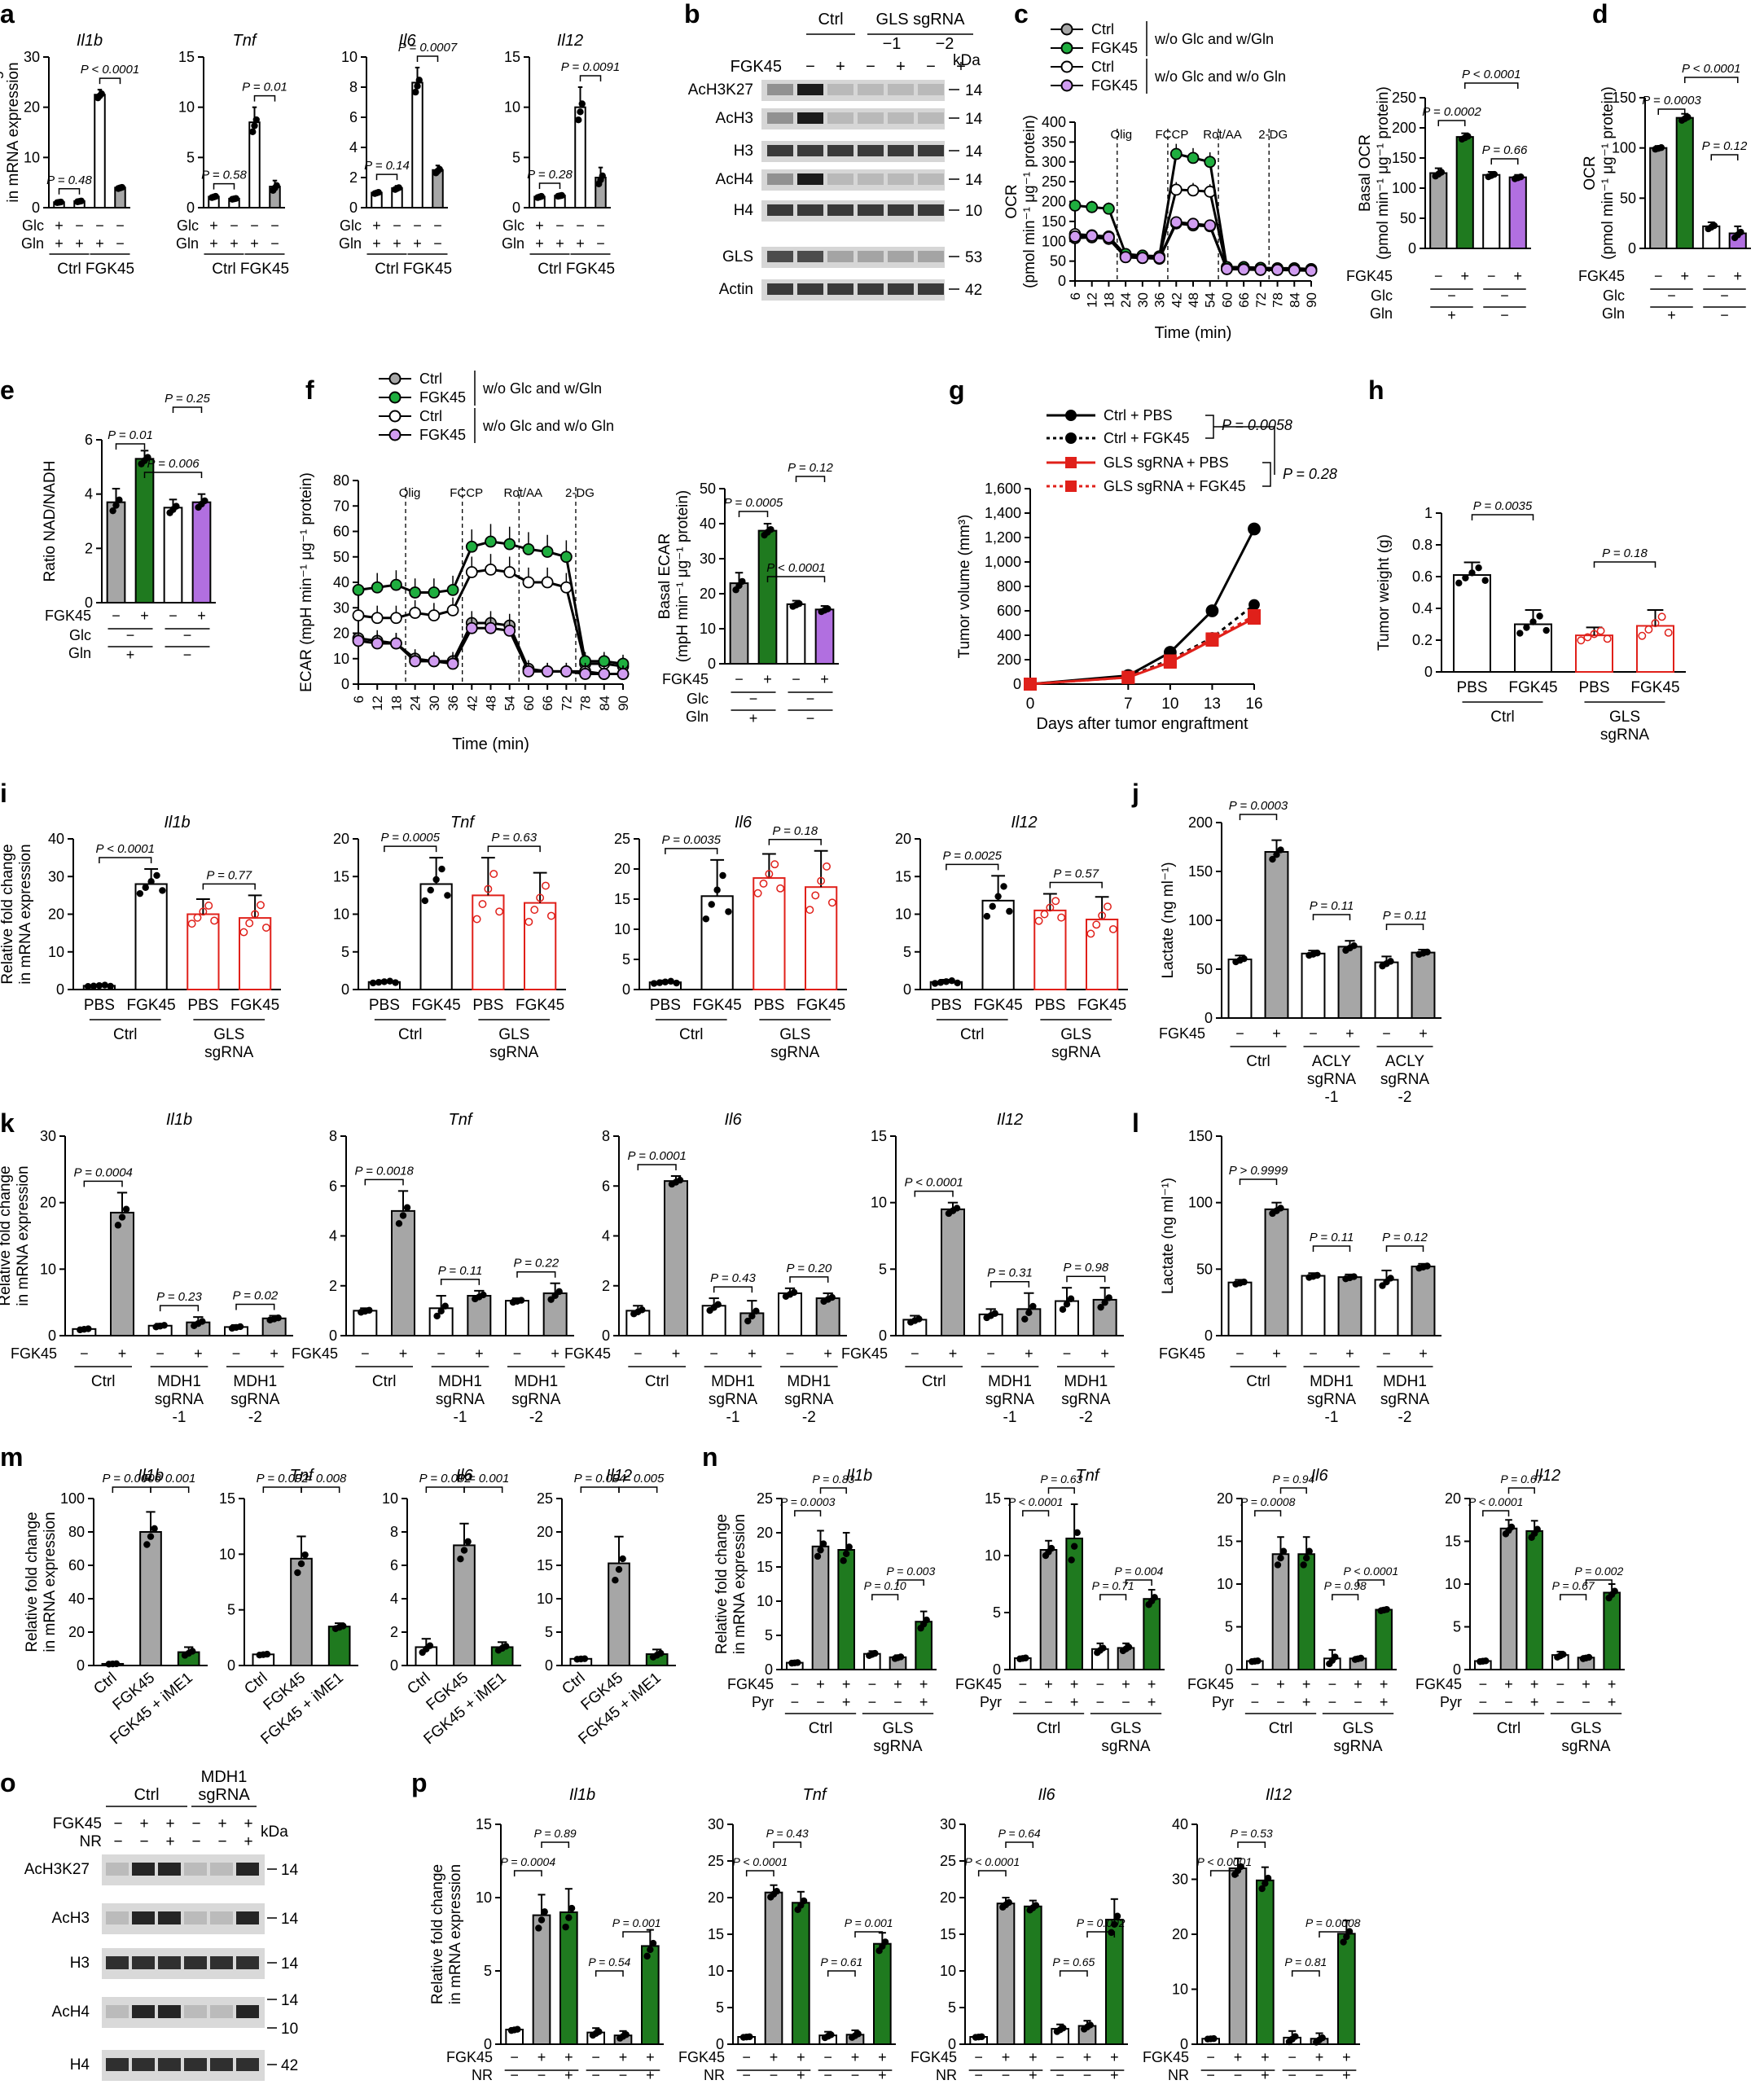 Image resolution: width=1764 pixels, height=2089 pixels. Describe the element at coordinates (151, 1476) in the screenshot. I see `chart-title: Il1b` at that location.